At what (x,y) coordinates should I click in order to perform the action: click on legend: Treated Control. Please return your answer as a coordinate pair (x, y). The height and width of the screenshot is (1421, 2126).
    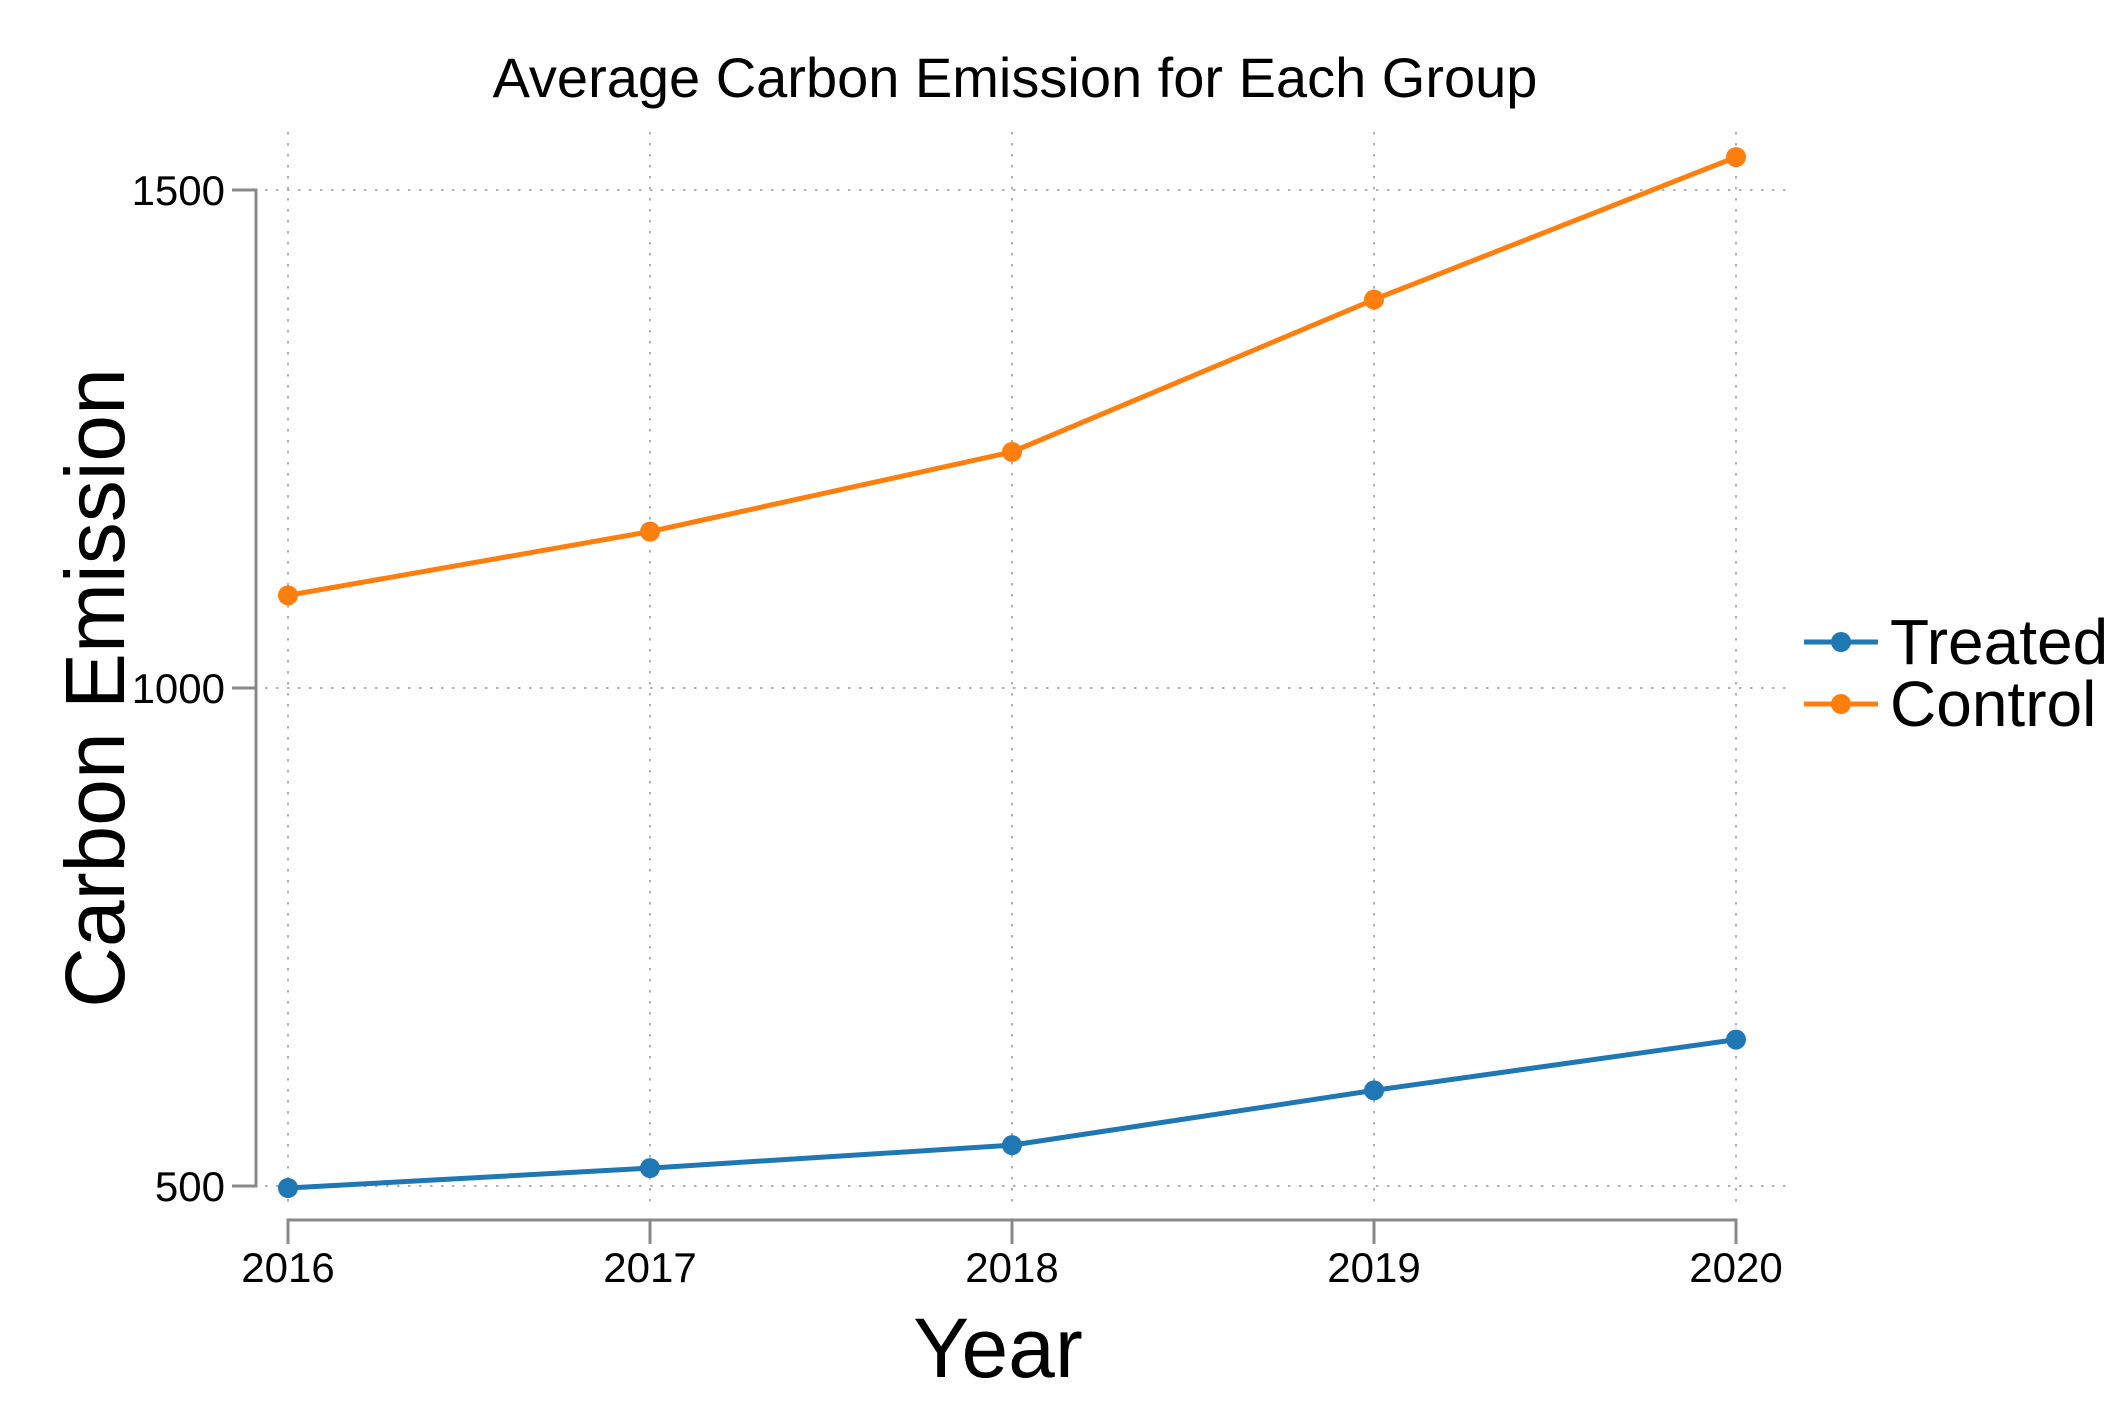
    Looking at the image, I should click on (1955, 673).